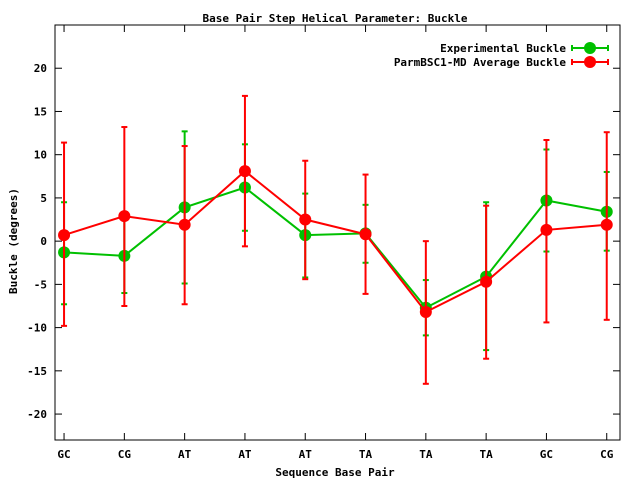 The height and width of the screenshot is (480, 640). What do you see at coordinates (40, 111) in the screenshot?
I see `y-tick-label: 15` at bounding box center [40, 111].